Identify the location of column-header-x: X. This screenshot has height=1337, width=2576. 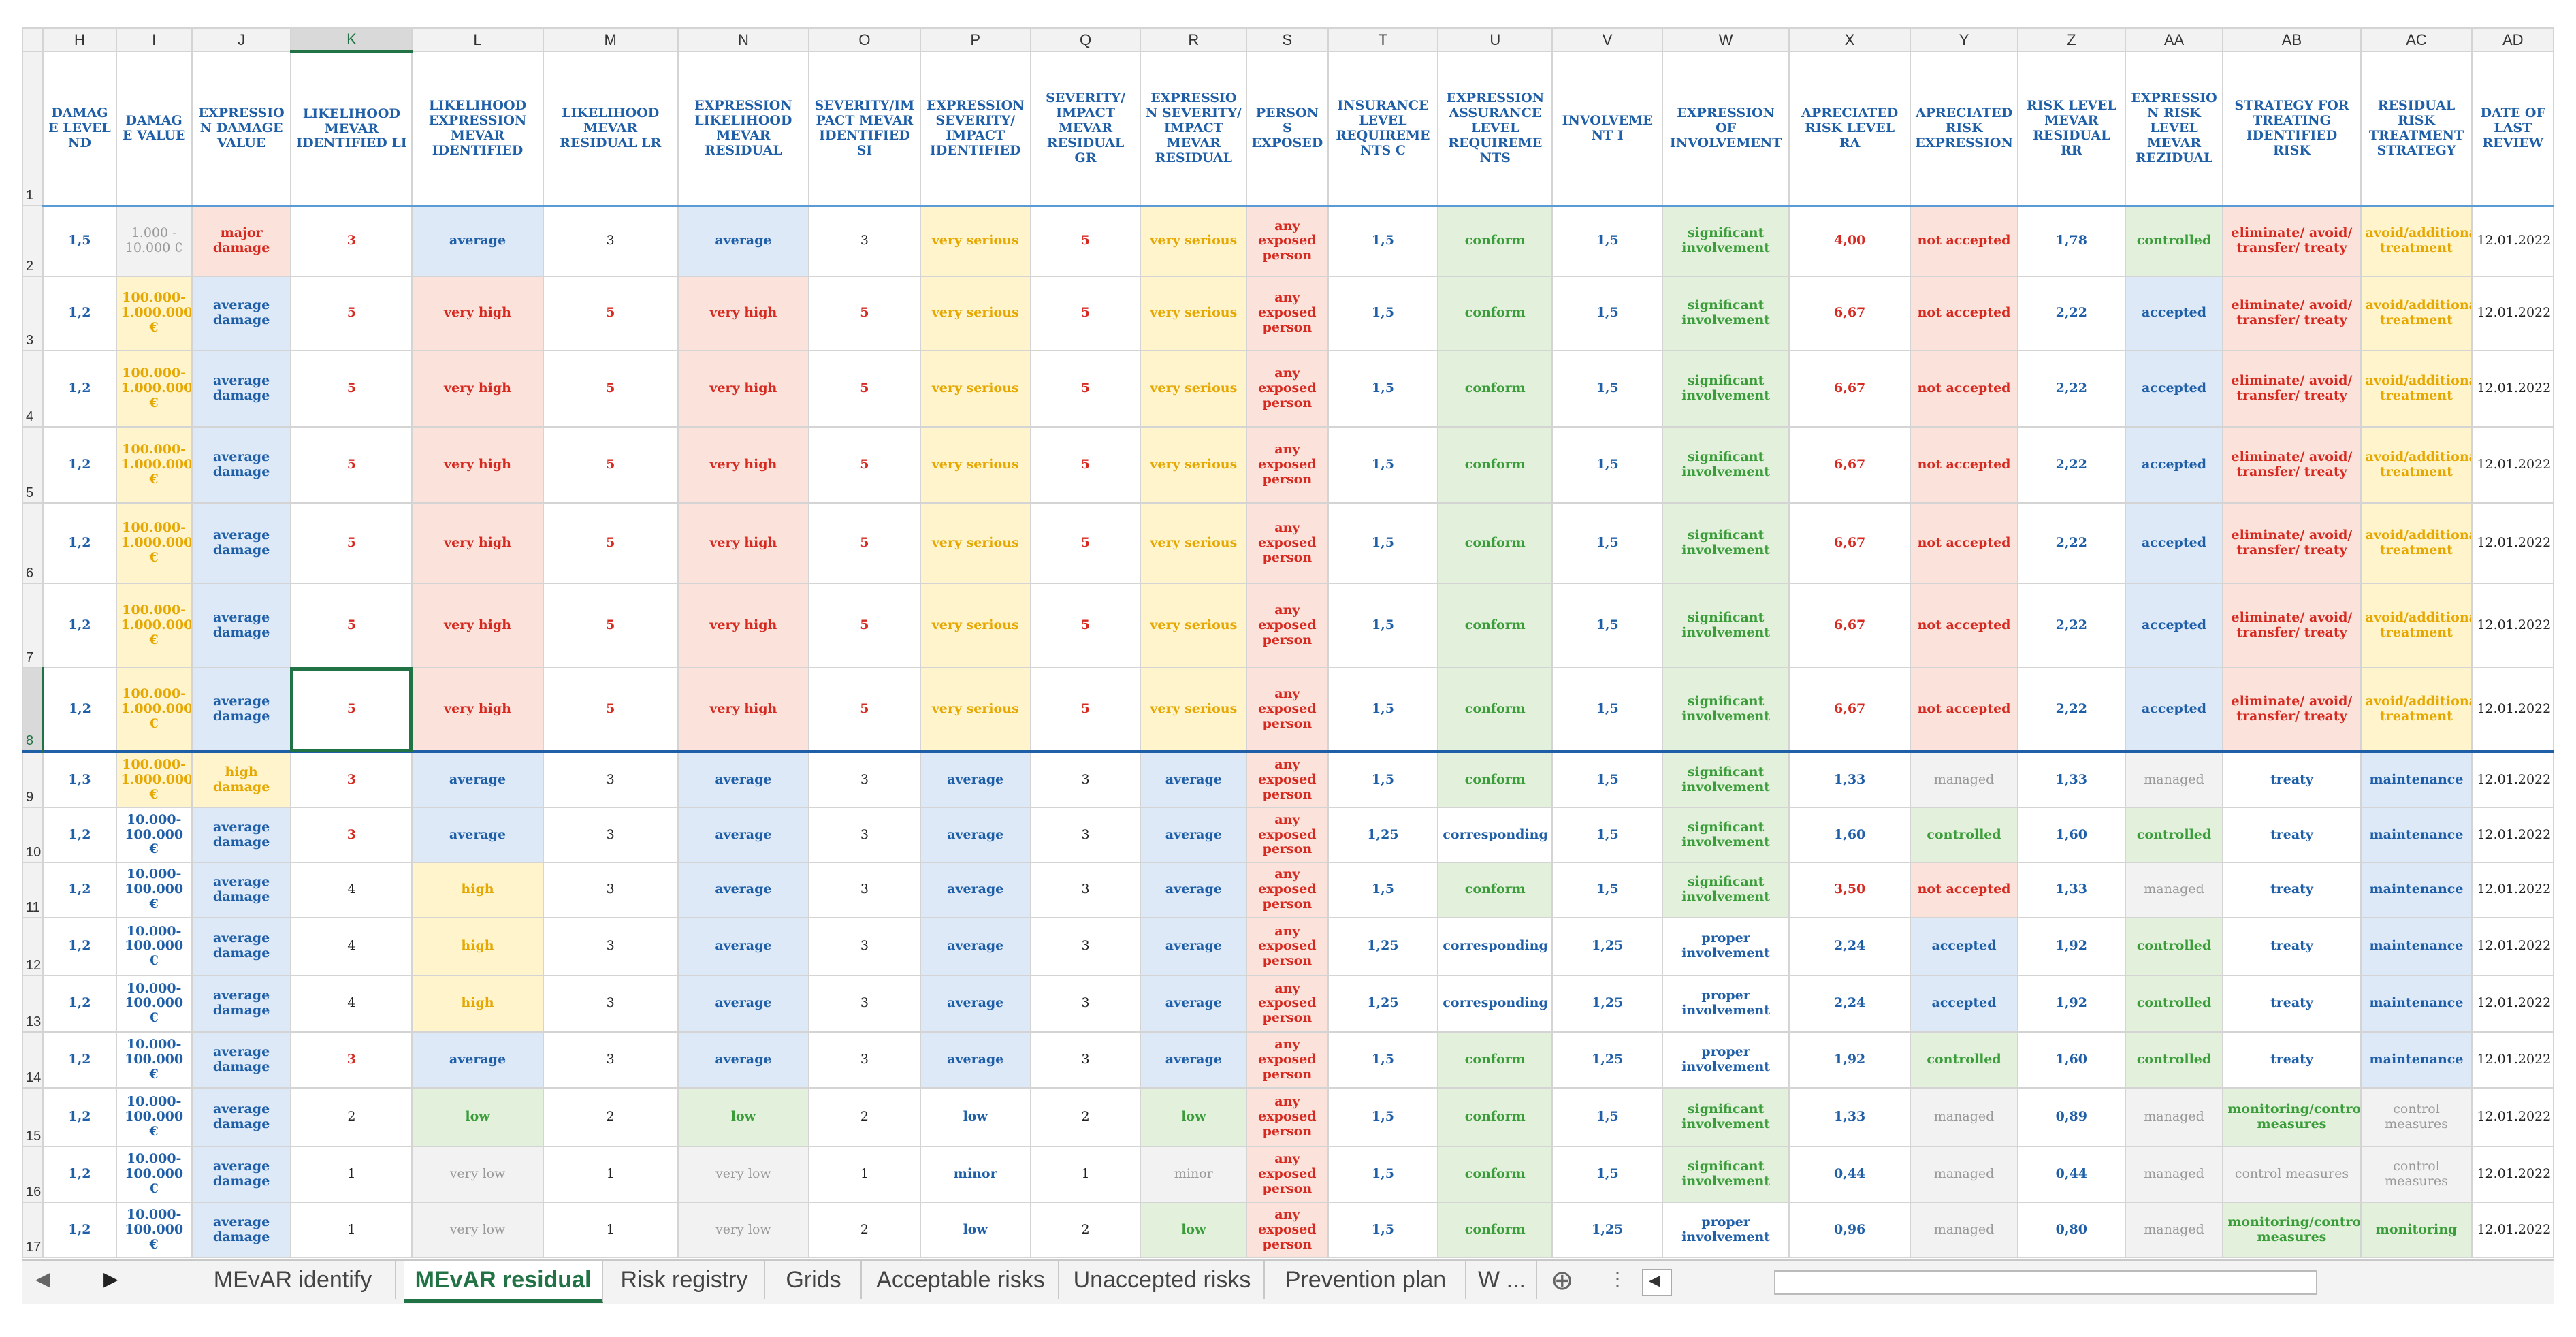
(1850, 39).